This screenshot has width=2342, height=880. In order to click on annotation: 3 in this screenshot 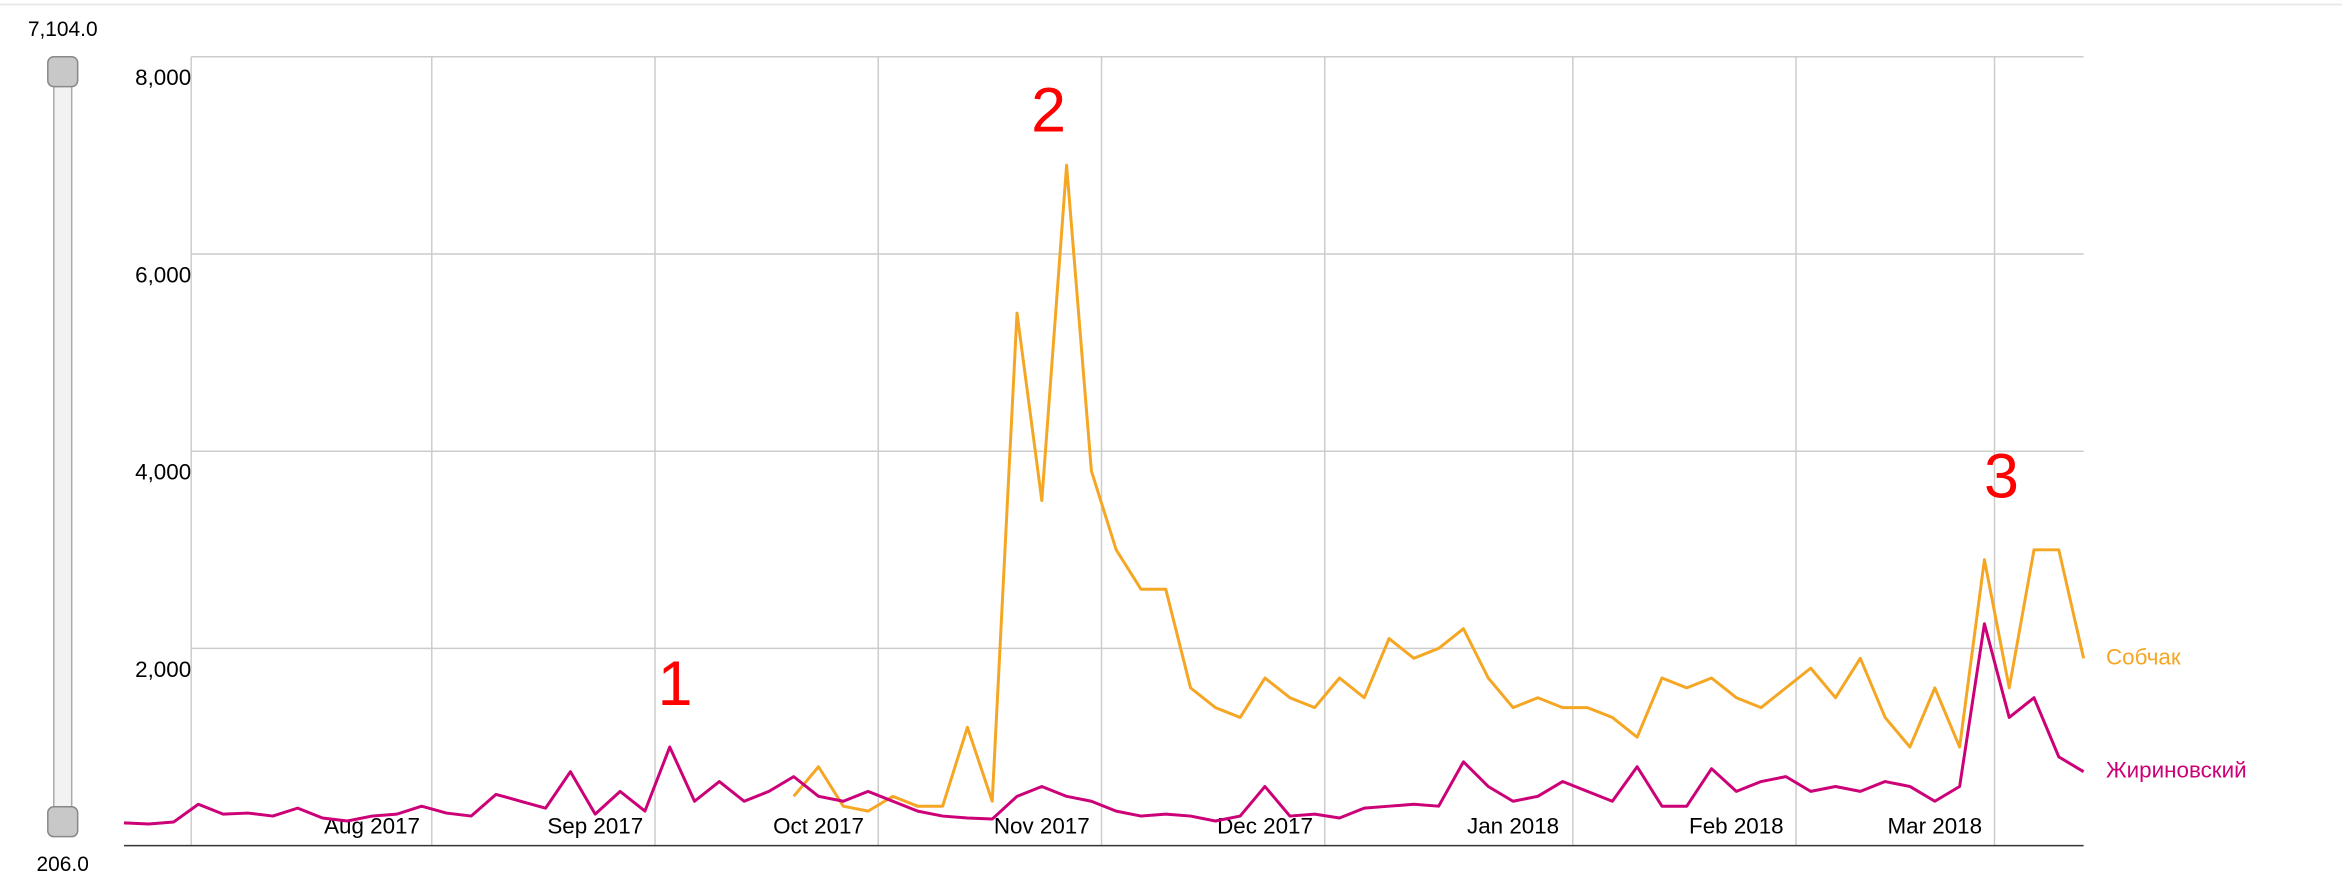, I will do `click(2001, 477)`.